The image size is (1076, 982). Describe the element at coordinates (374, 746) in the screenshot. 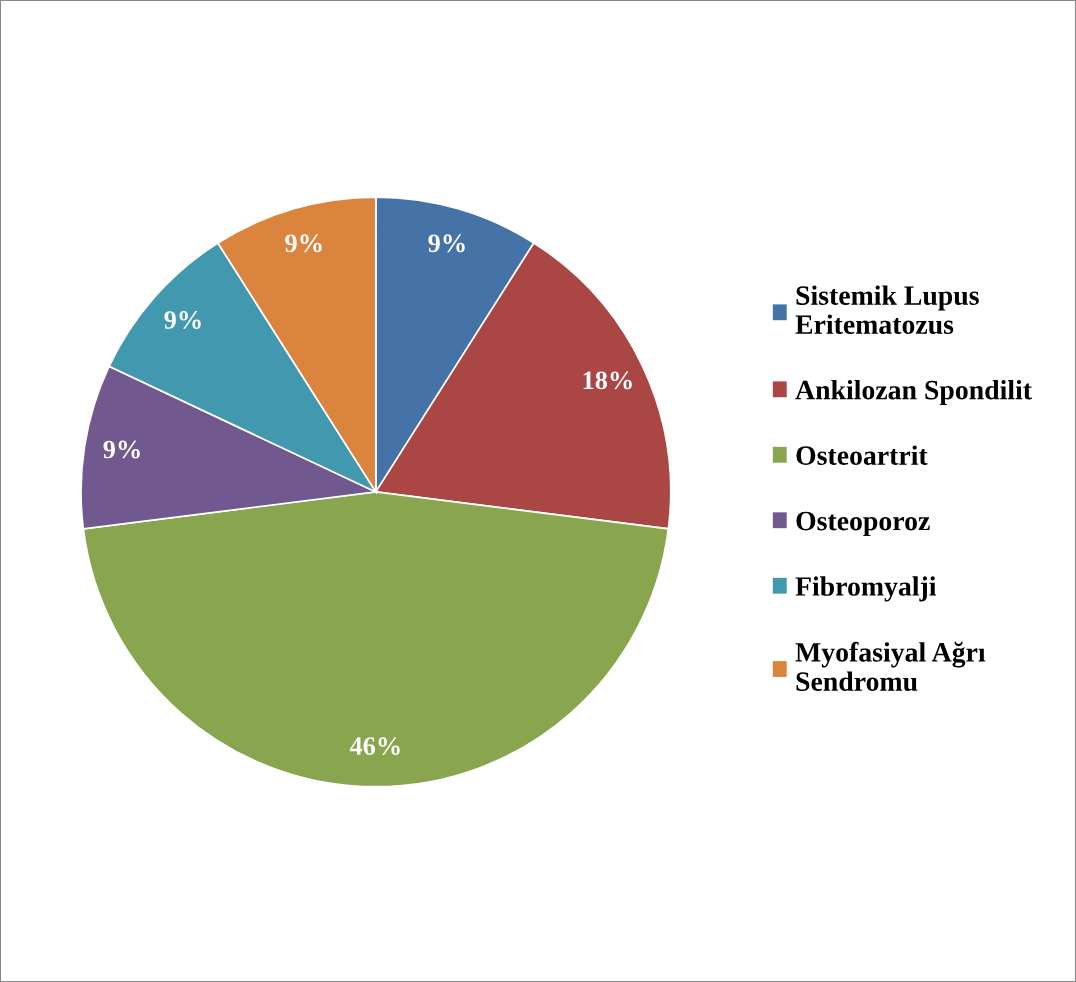

I see `data-label: 46%` at that location.